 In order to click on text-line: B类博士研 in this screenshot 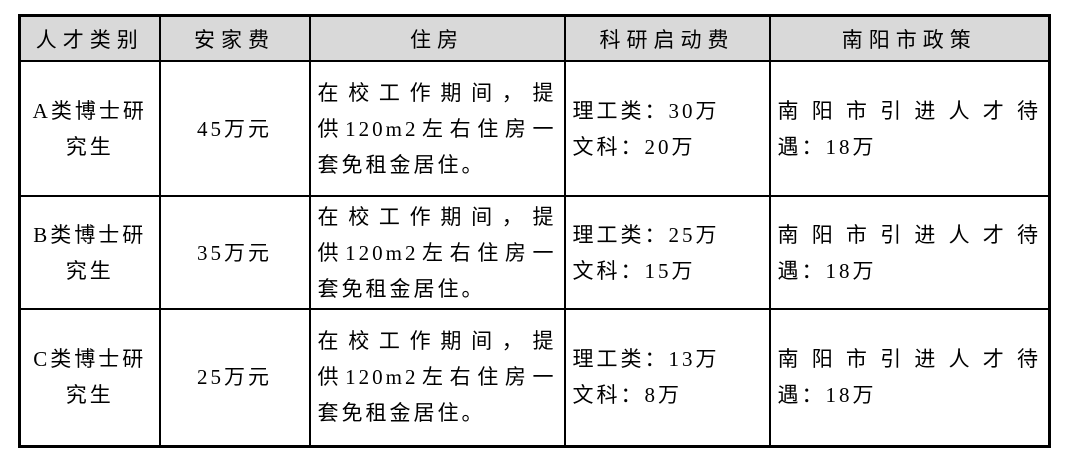, I will do `click(90, 234)`.